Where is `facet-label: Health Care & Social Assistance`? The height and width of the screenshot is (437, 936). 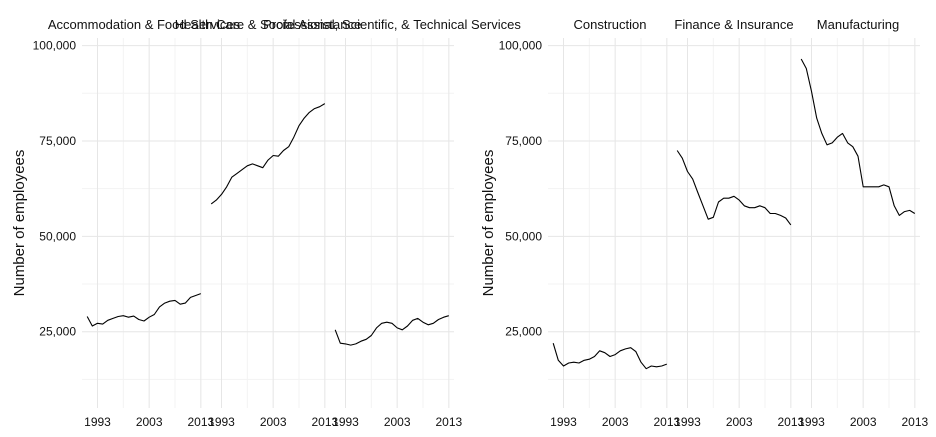 facet-label: Health Care & Social Assistance is located at coordinates (268, 24).